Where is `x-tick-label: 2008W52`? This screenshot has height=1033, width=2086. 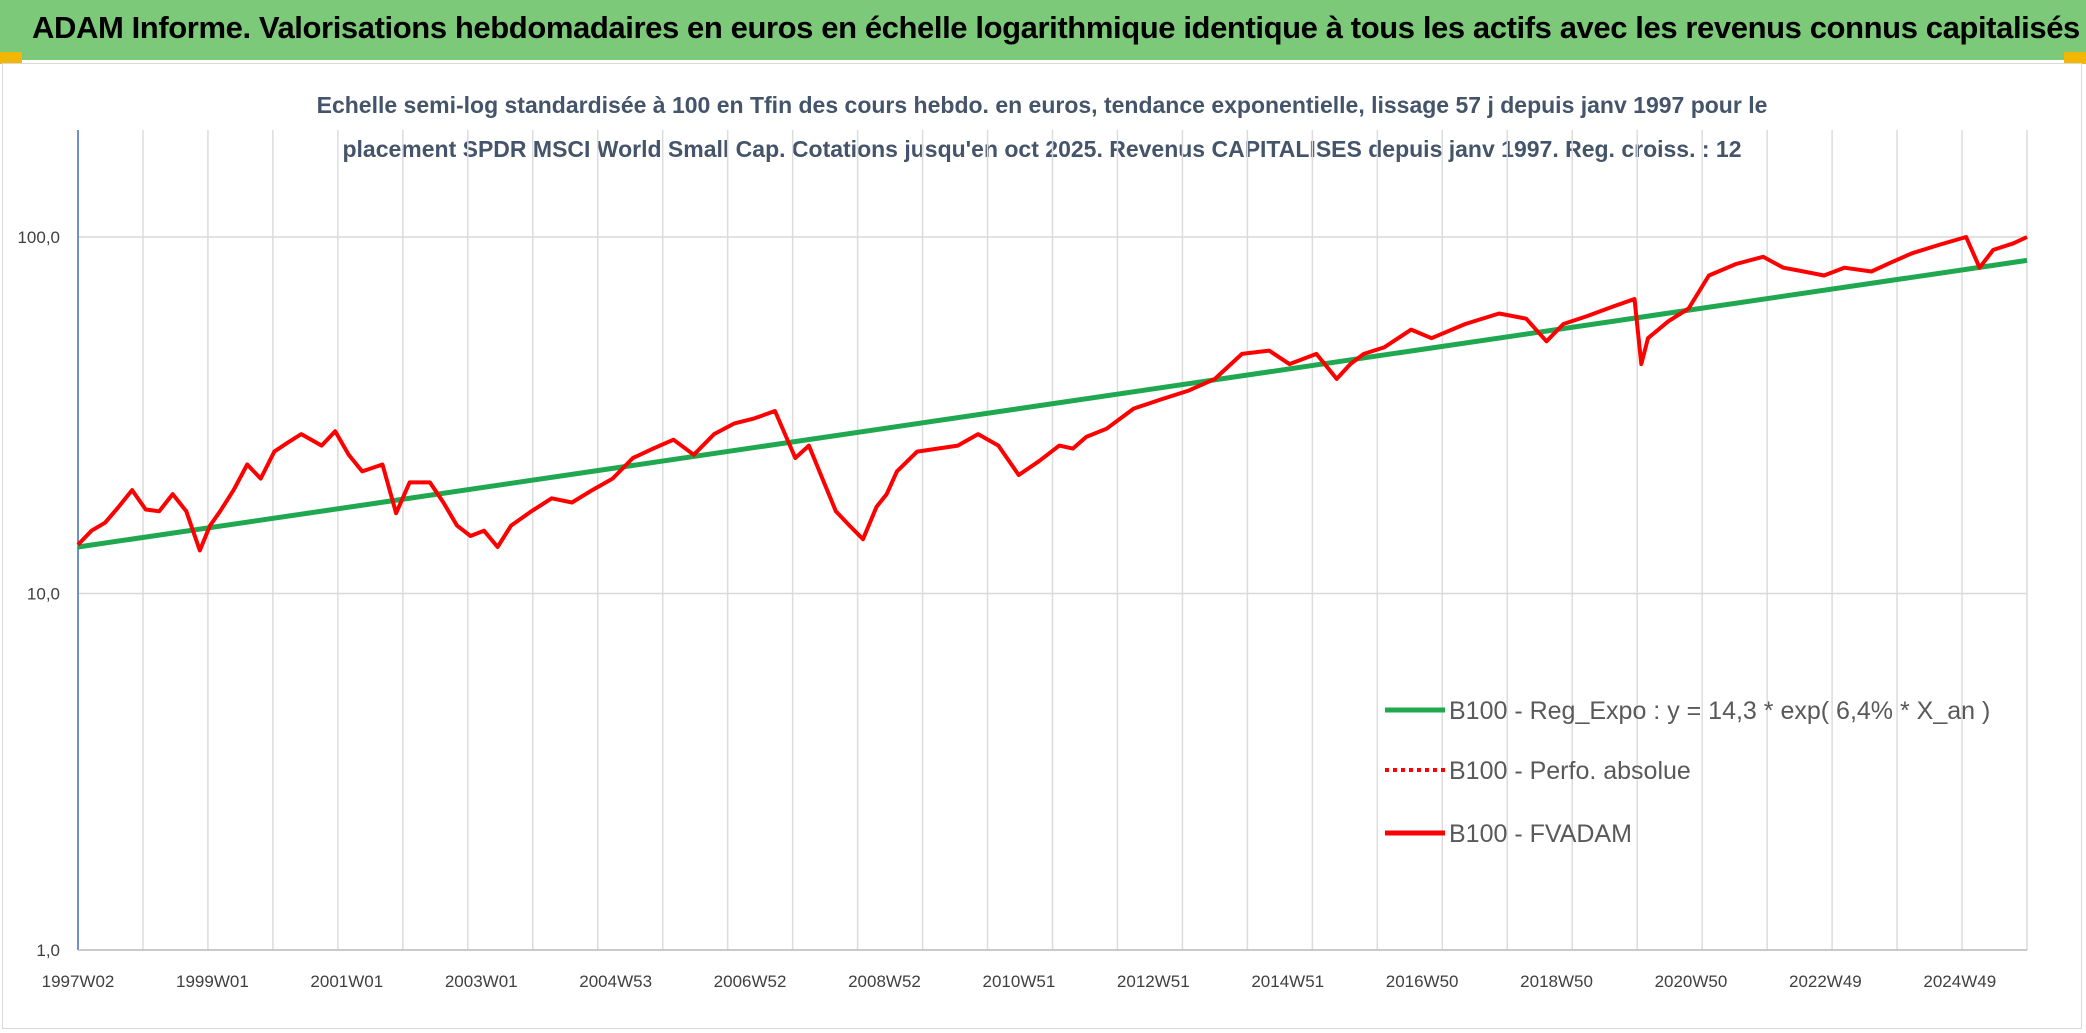
x-tick-label: 2008W52 is located at coordinates (884, 981).